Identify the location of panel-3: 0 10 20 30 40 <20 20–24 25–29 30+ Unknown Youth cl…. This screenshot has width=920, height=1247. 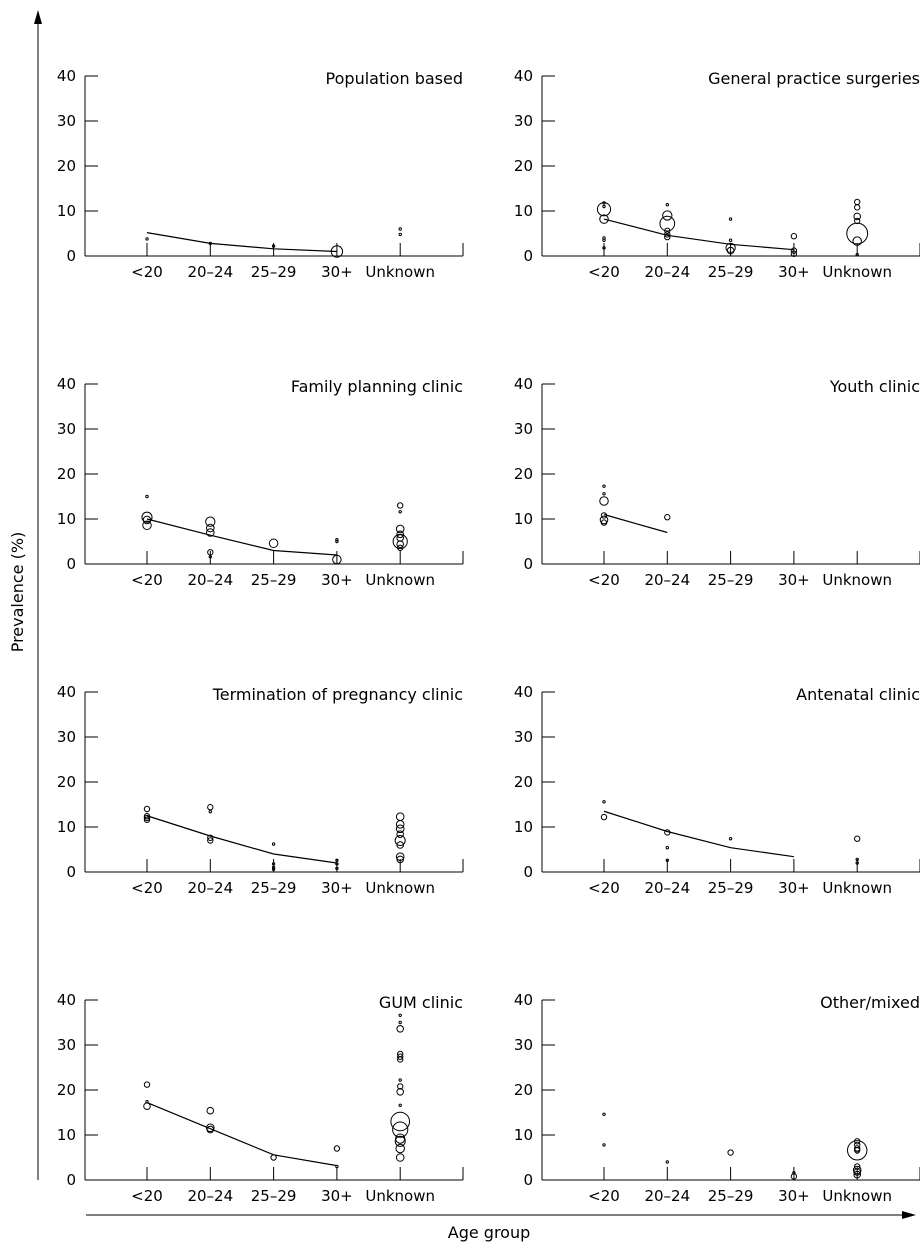
(717, 482).